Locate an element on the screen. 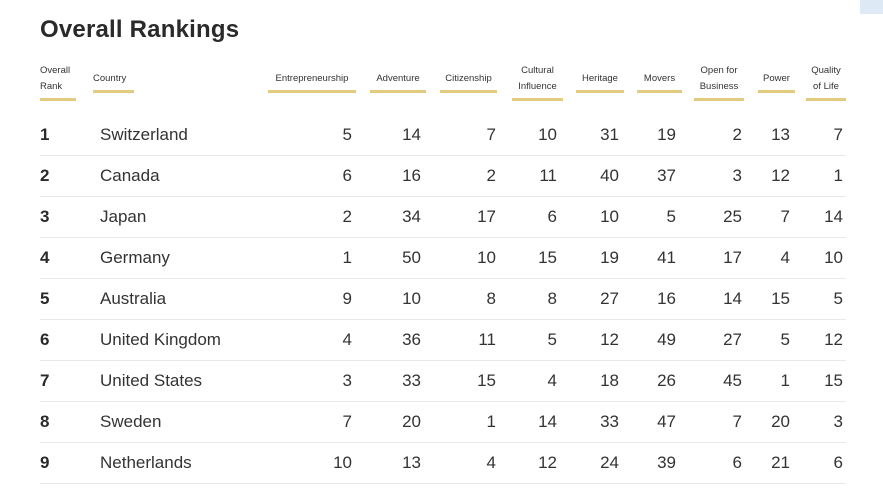 The width and height of the screenshot is (883, 491). column-header-text: Influence is located at coordinates (537, 86).